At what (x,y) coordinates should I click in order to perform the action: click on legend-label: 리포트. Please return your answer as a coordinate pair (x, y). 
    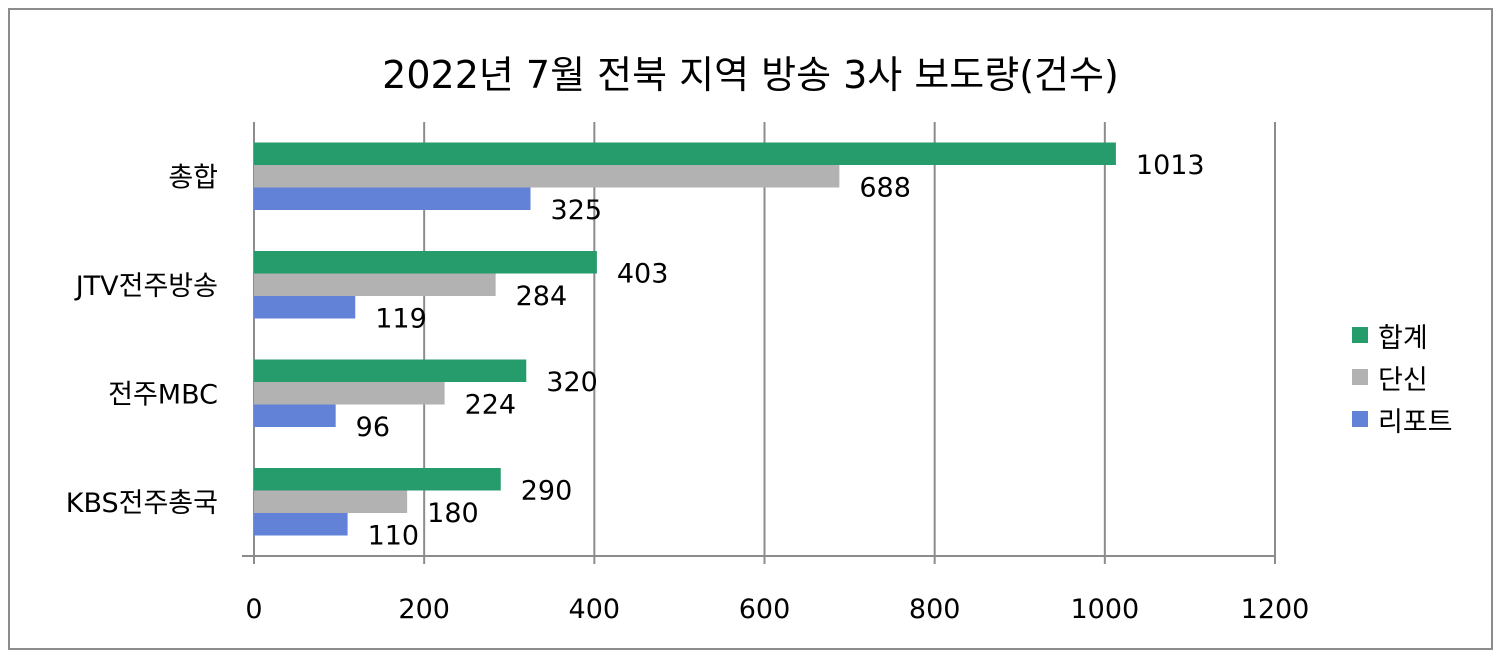
    Looking at the image, I should click on (1415, 422).